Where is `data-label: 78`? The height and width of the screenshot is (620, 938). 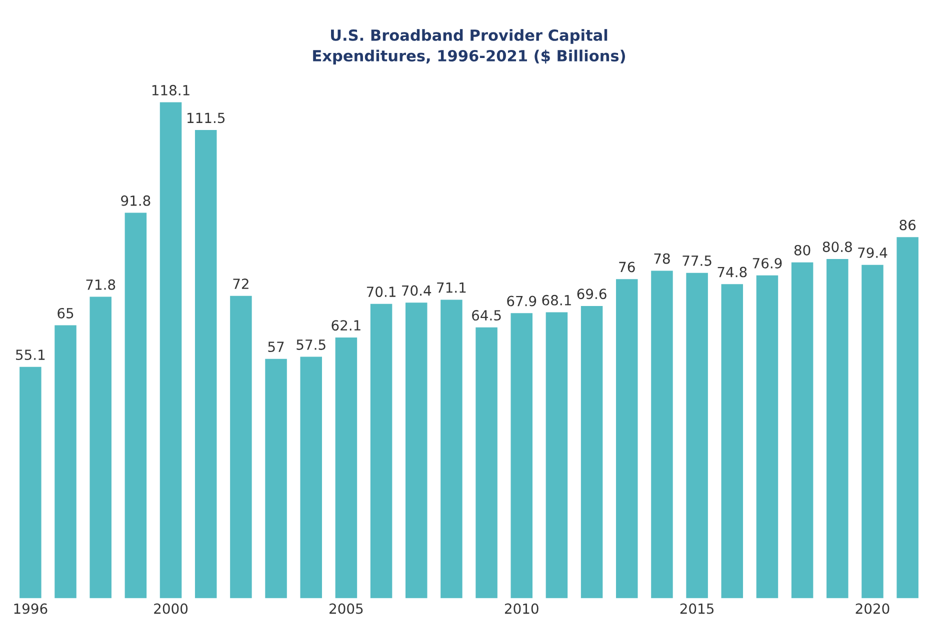 data-label: 78 is located at coordinates (662, 258).